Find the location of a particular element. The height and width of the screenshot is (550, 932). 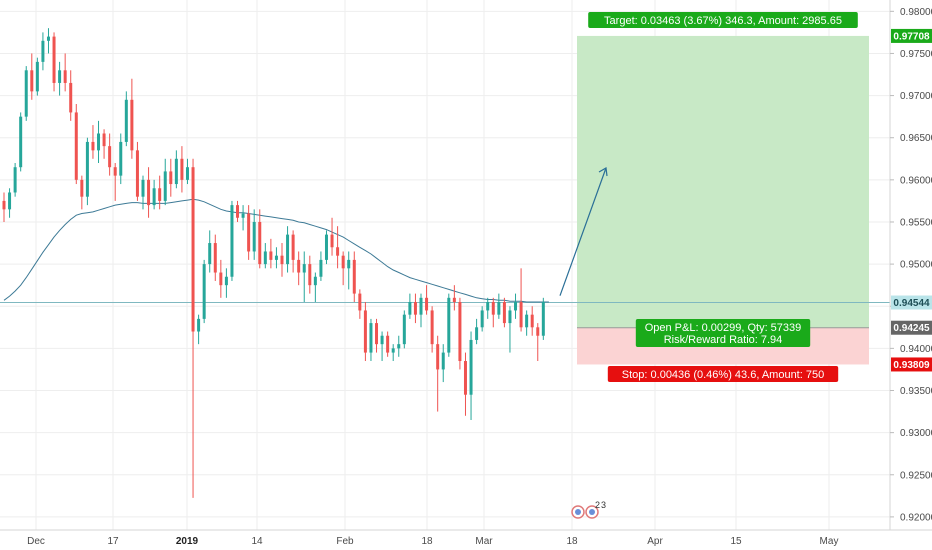

stop-label-text: Stop: 0.00436 (0.46%) 43.6, Amount: 750 is located at coordinates (723, 375).